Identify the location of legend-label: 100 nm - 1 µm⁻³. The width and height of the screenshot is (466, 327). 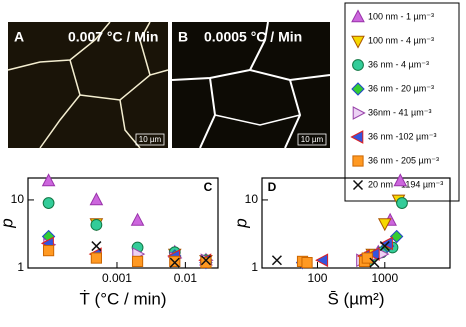
(401, 16).